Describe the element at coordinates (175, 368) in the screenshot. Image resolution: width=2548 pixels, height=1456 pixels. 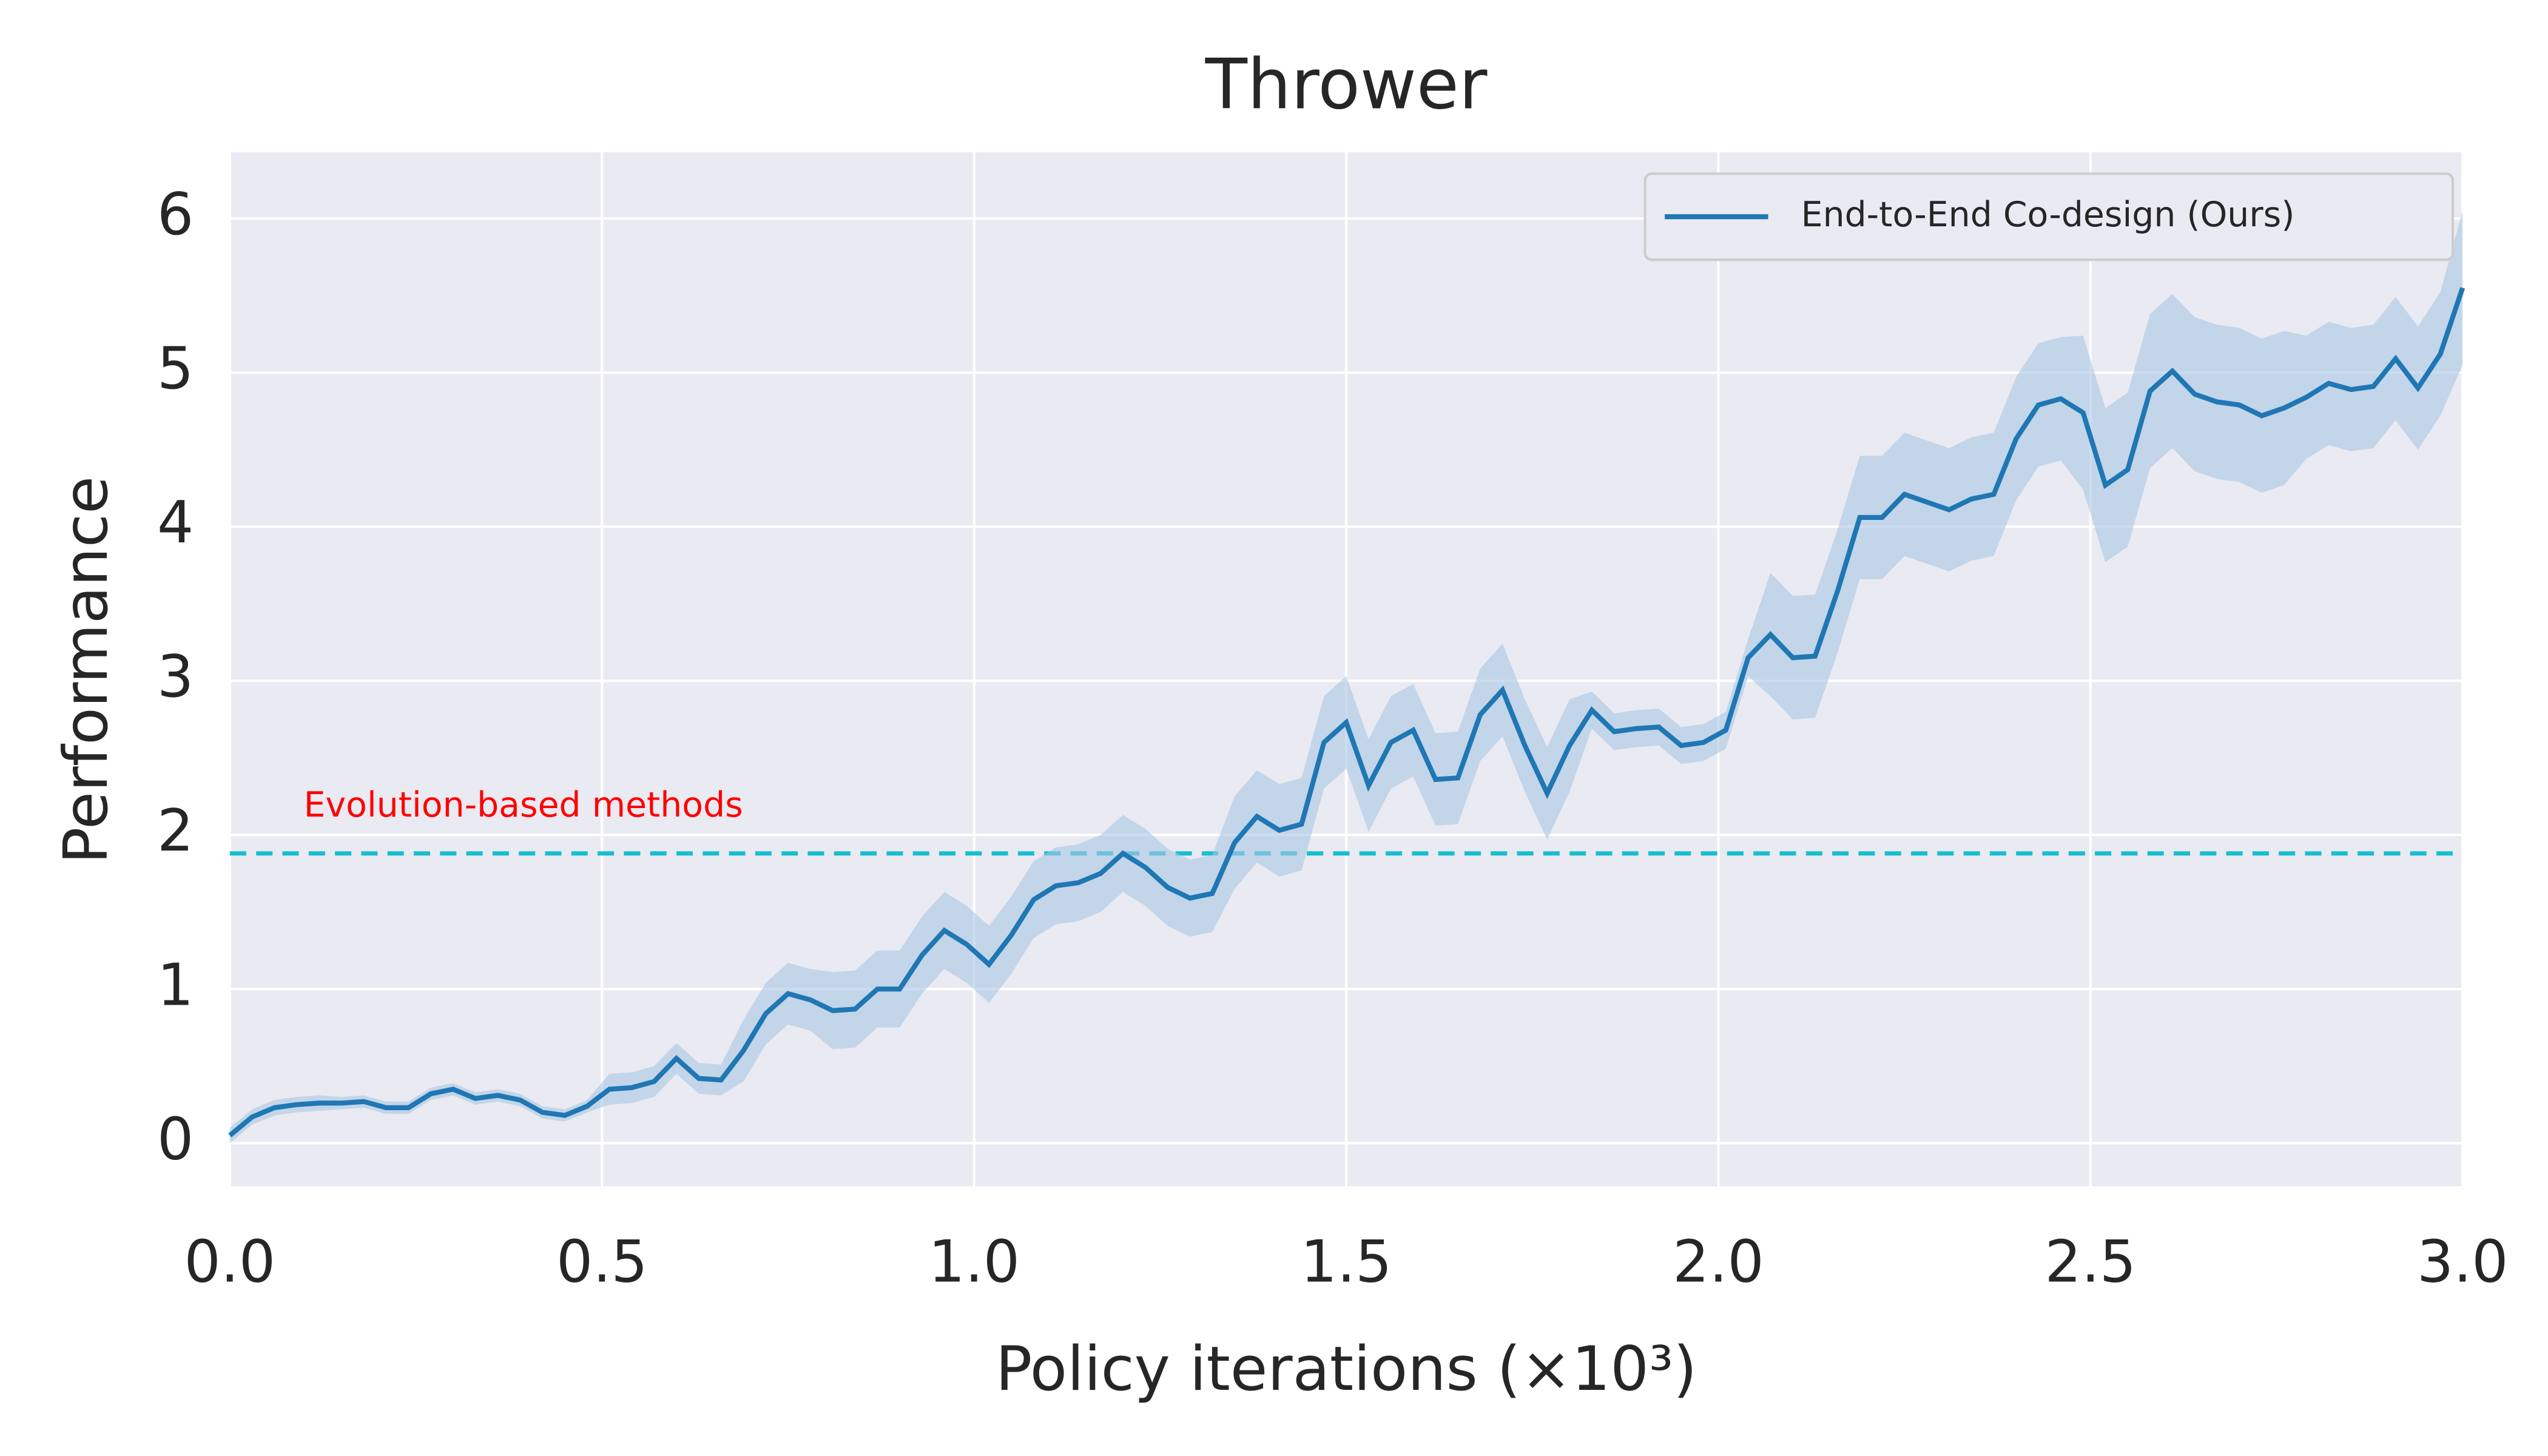
I see `y-tick-label: 5` at that location.